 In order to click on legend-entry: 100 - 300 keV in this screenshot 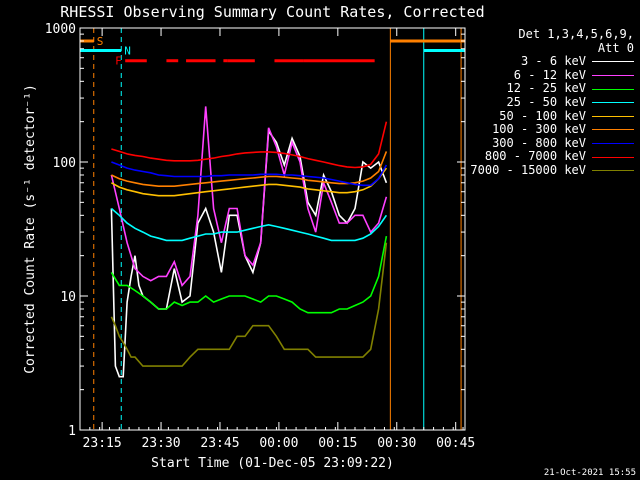, I will do `click(549, 130)`.